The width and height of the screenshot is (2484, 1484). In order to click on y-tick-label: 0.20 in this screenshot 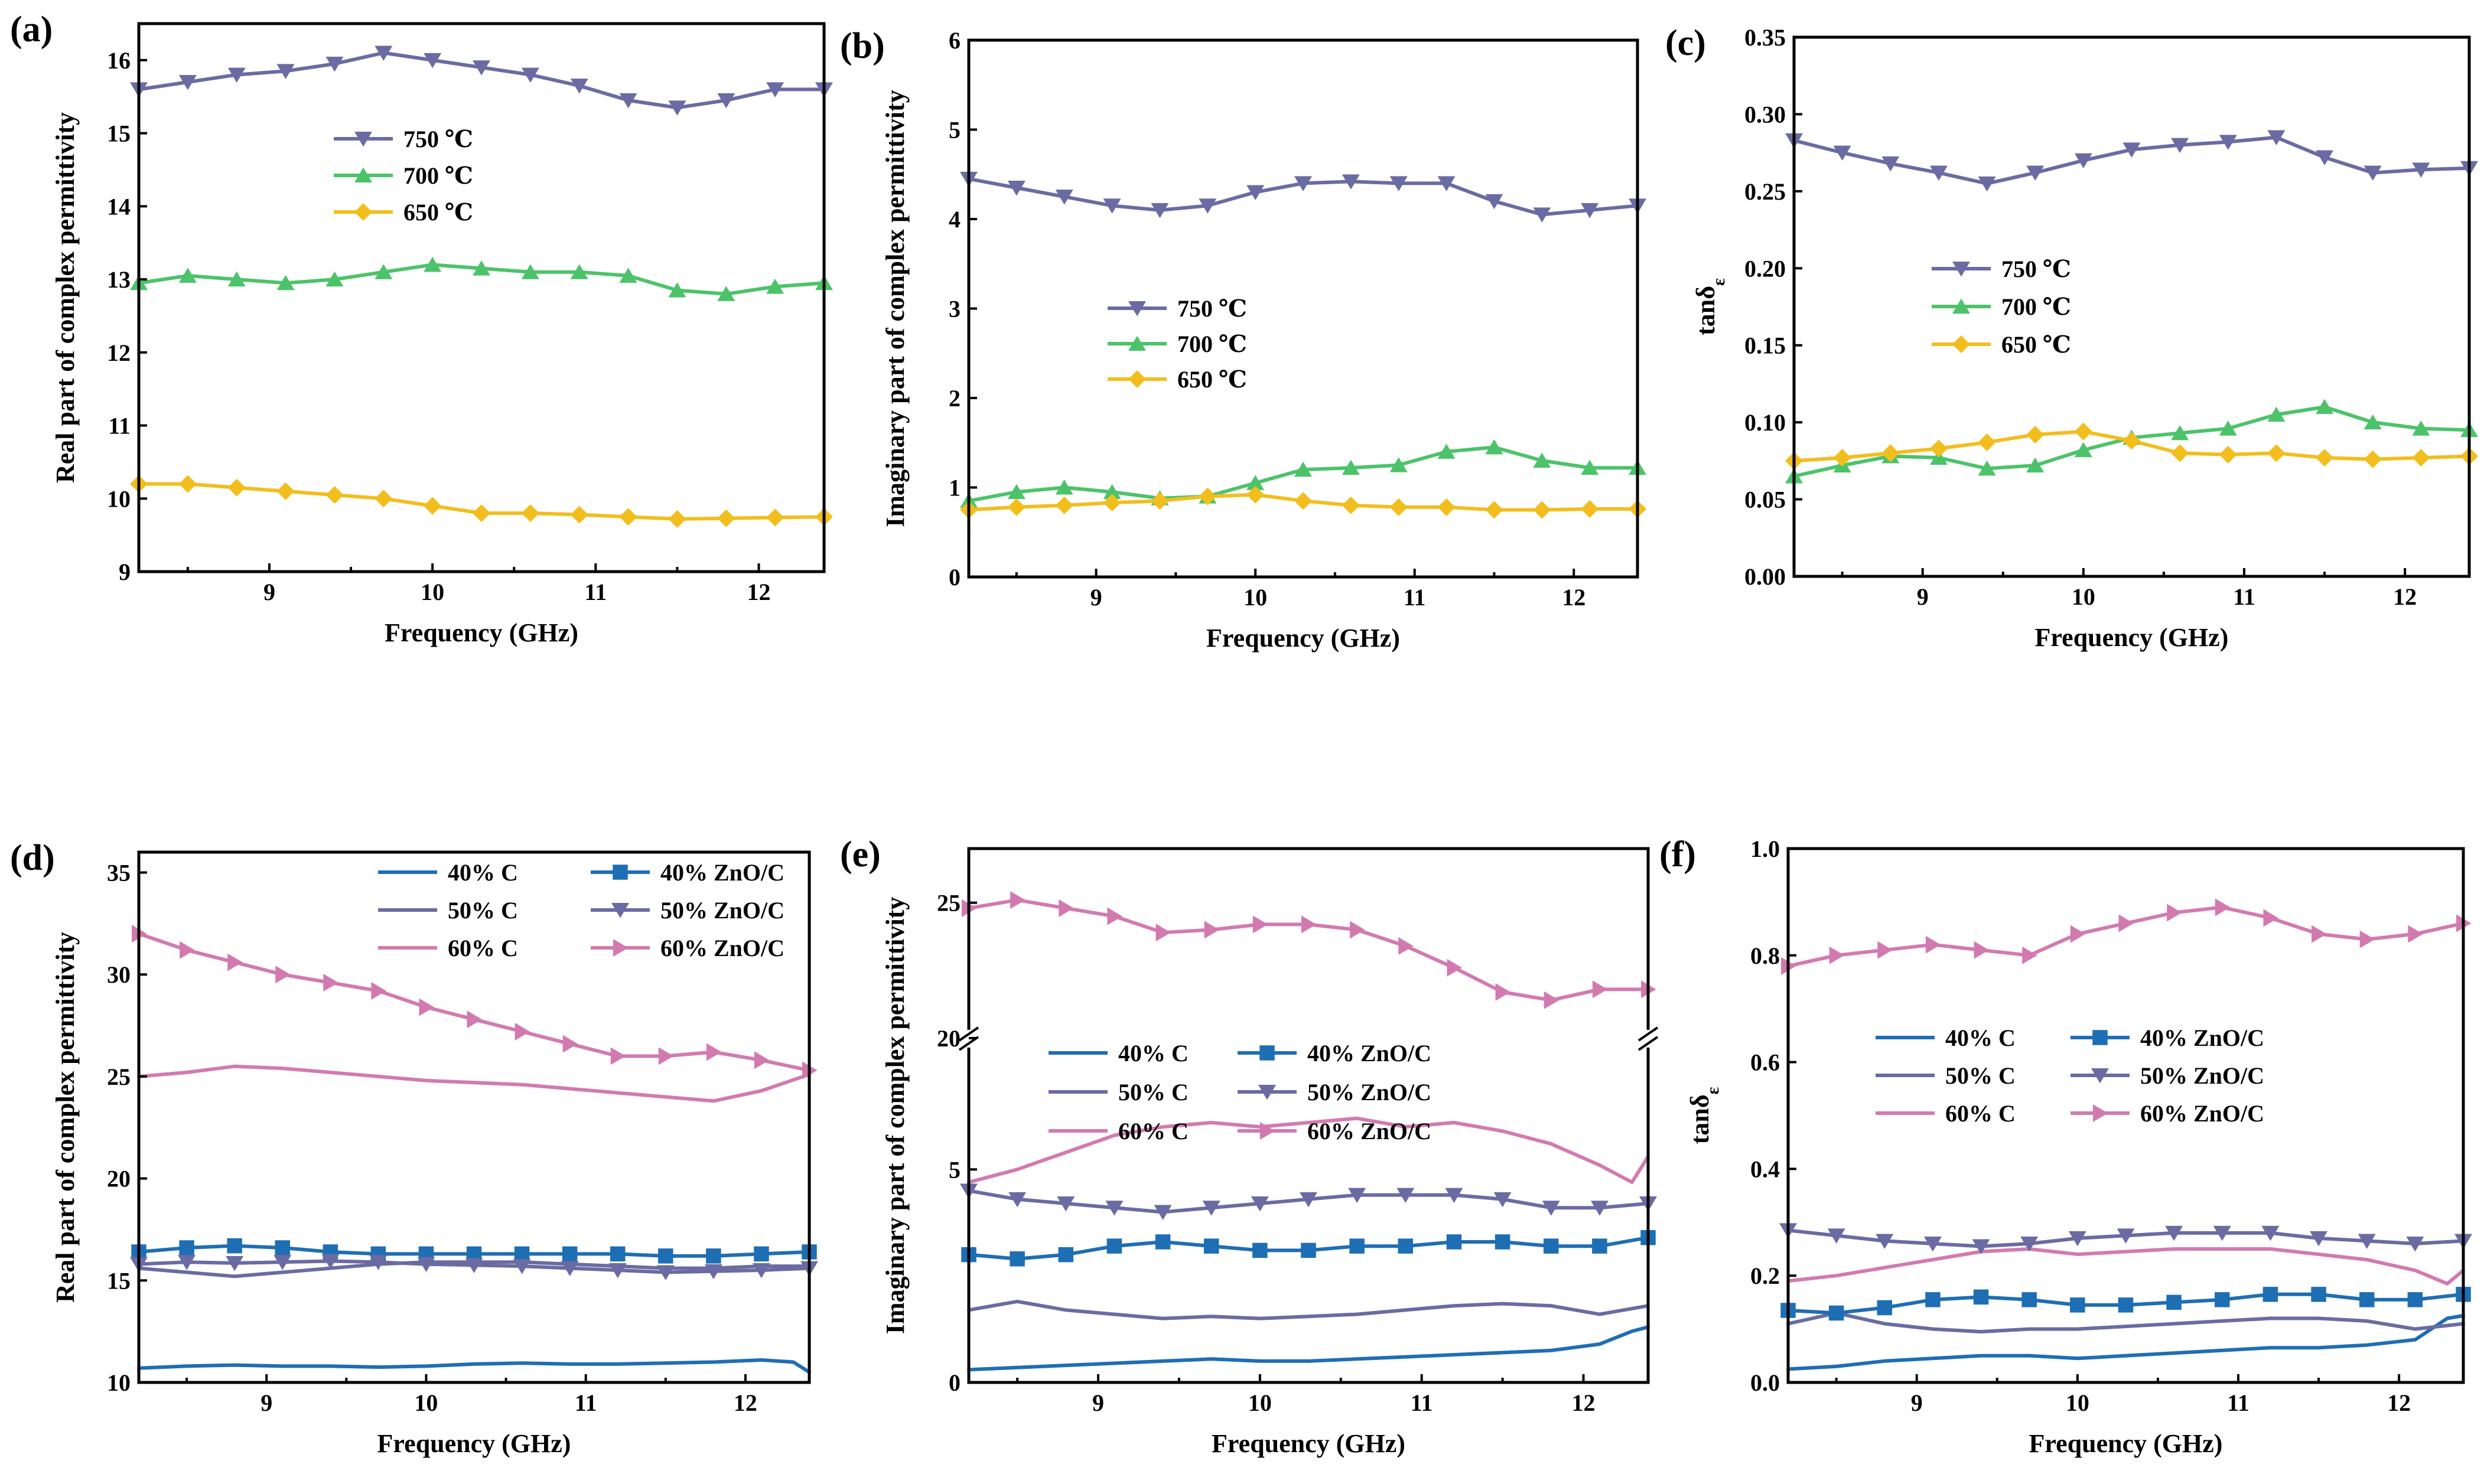, I will do `click(1765, 268)`.